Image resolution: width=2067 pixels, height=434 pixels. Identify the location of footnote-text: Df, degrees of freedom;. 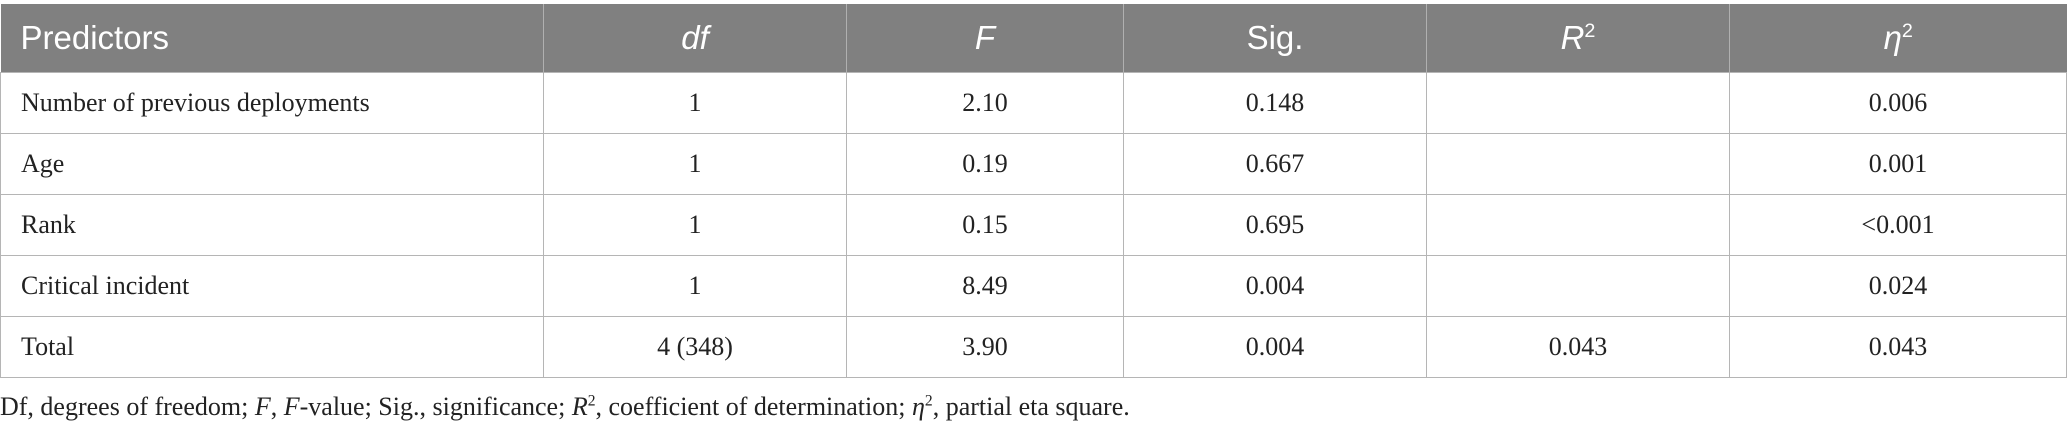
(127, 406).